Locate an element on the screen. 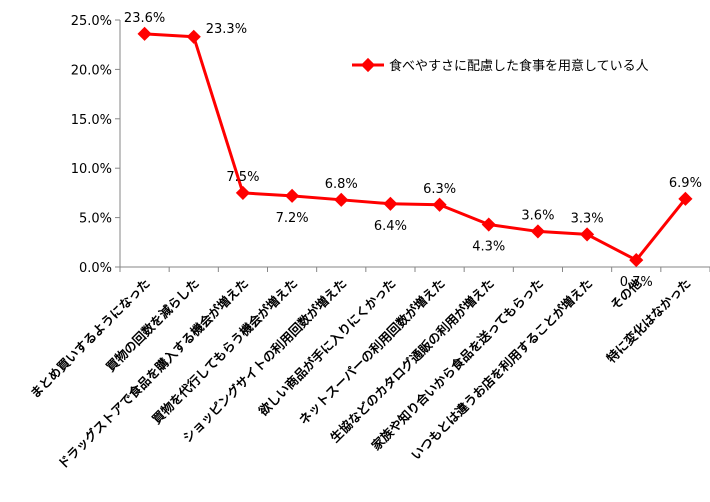 This screenshot has height=502, width=710. category-label: 家族や知り合いから食品を送ってもらった is located at coordinates (457, 365).